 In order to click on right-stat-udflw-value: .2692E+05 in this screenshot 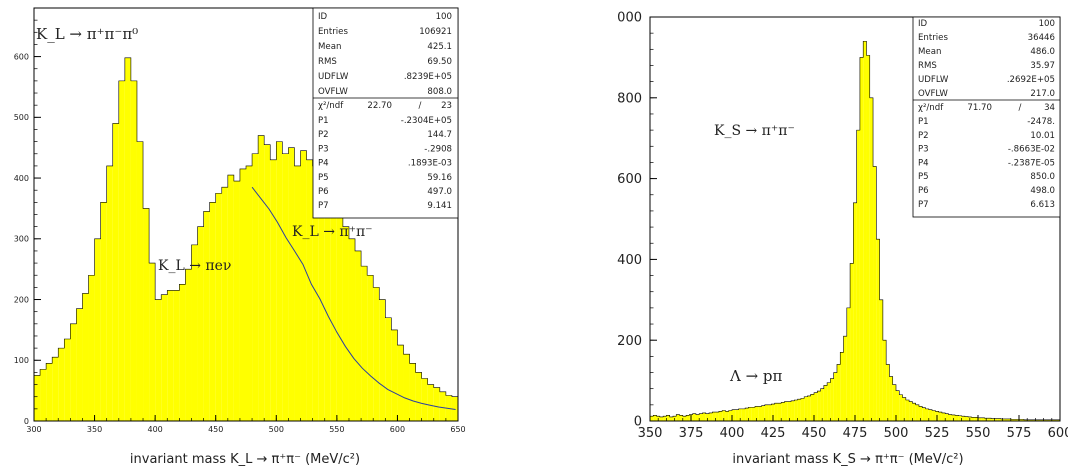, I will do `click(1031, 80)`.